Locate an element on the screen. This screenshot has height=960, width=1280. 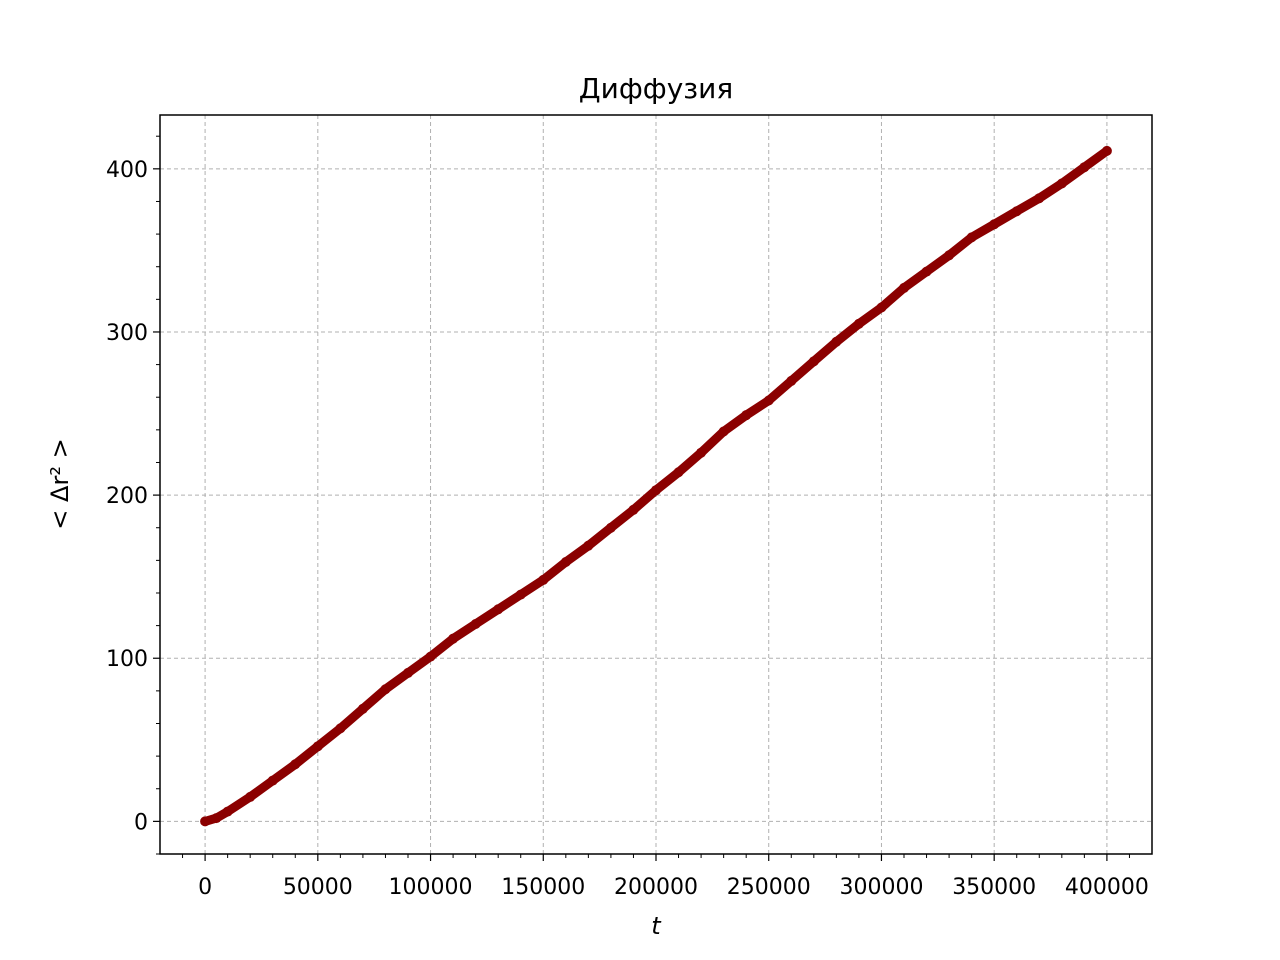
y-axis-label: < Δr² > is located at coordinates (60, 483).